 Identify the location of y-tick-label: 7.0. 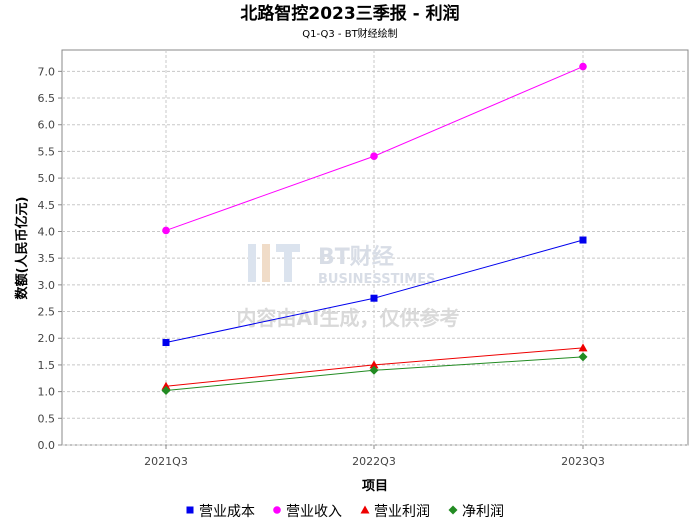
(47, 71).